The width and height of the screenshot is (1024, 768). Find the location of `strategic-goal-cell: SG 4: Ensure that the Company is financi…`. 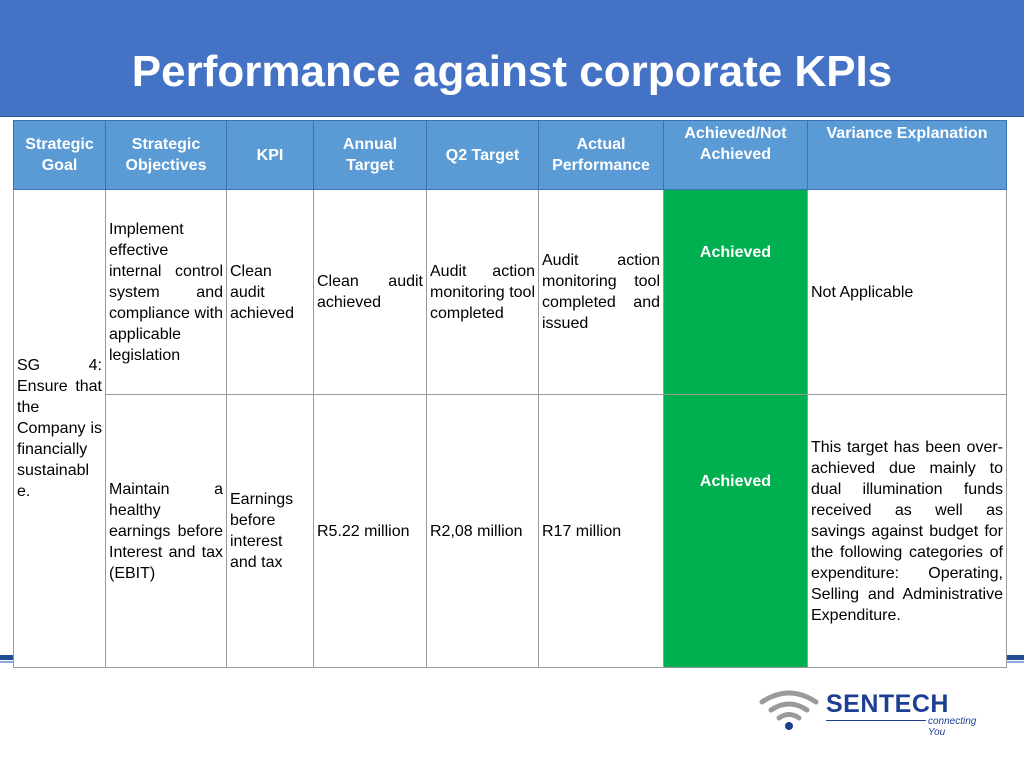

strategic-goal-cell: SG 4: Ensure that the Company is financi… is located at coordinates (59, 428).